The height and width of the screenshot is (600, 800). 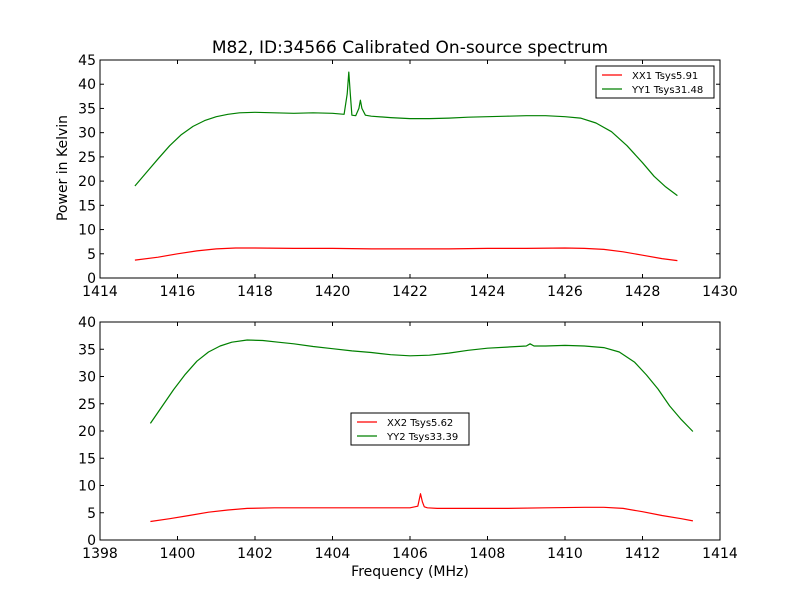 What do you see at coordinates (410, 292) in the screenshot?
I see `top-x-tick-label: 1422` at bounding box center [410, 292].